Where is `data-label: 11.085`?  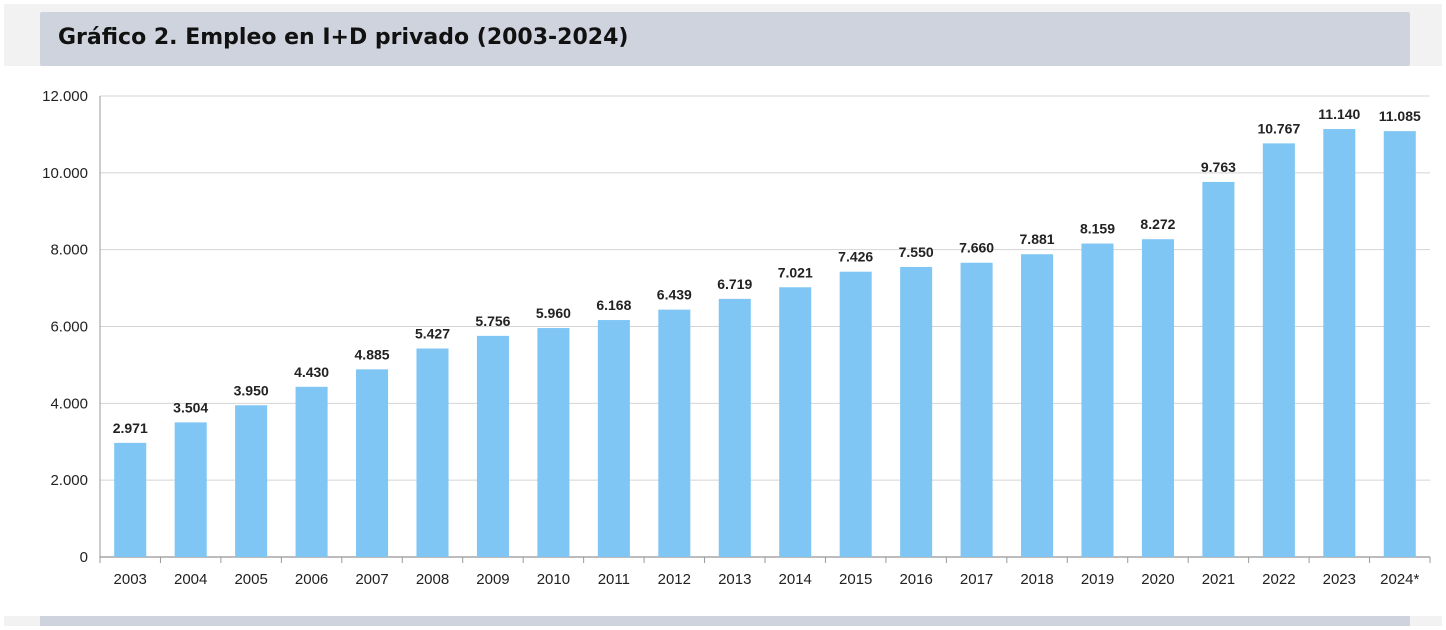
data-label: 11.085 is located at coordinates (1400, 116).